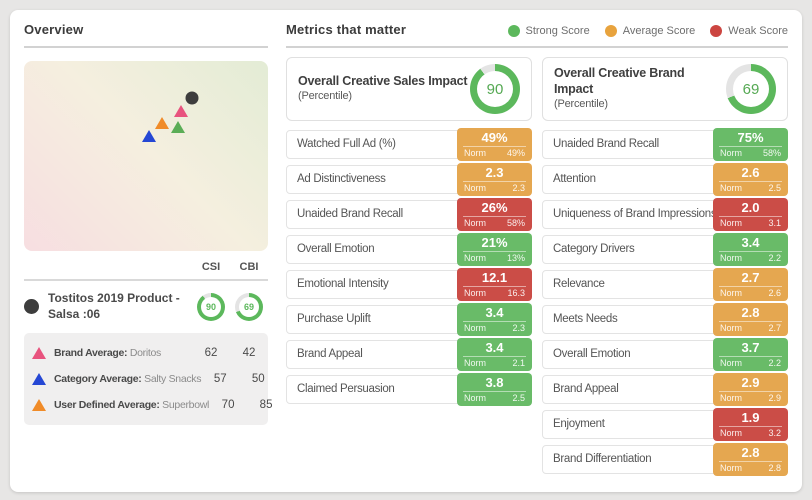 This screenshot has height=500, width=812. I want to click on average-label: User Defined Average: Superbowl, so click(132, 405).